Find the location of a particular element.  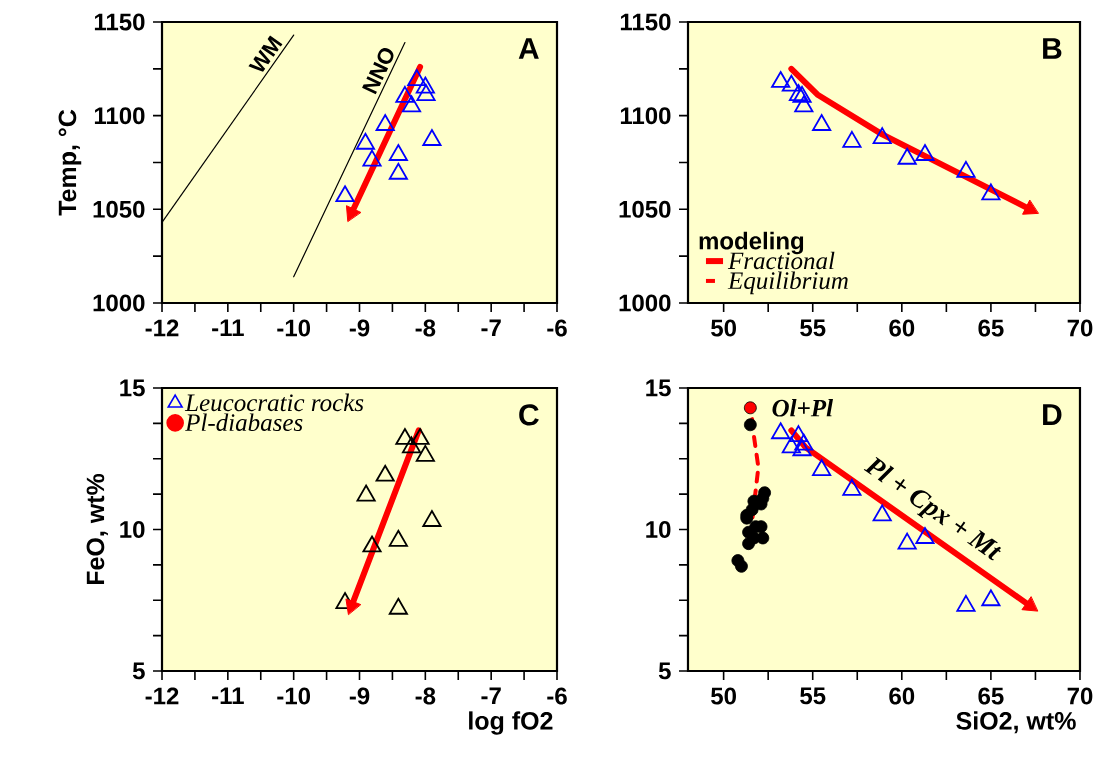

y-axis-title: Temp, °C is located at coordinates (70, 162).